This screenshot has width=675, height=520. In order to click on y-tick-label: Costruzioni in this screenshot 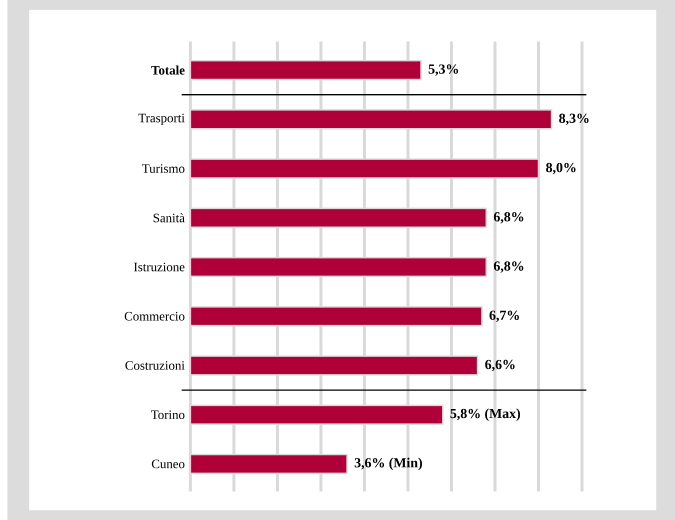, I will do `click(155, 365)`.